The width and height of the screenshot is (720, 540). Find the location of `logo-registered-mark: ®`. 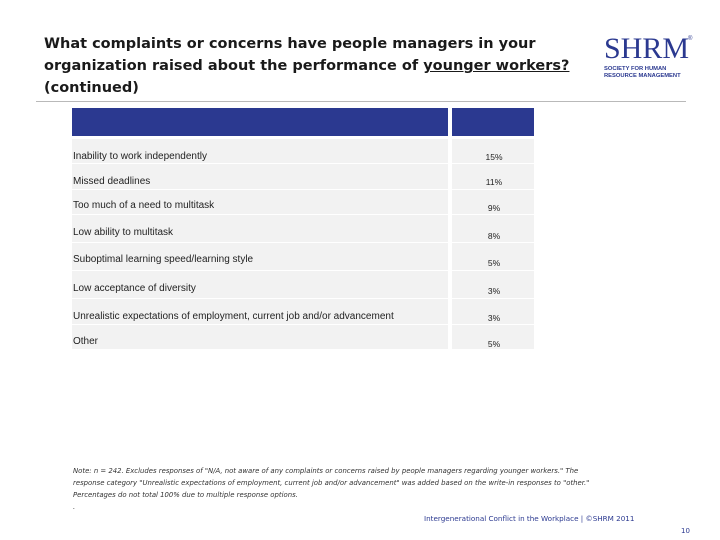

logo-registered-mark: ® is located at coordinates (690, 39).